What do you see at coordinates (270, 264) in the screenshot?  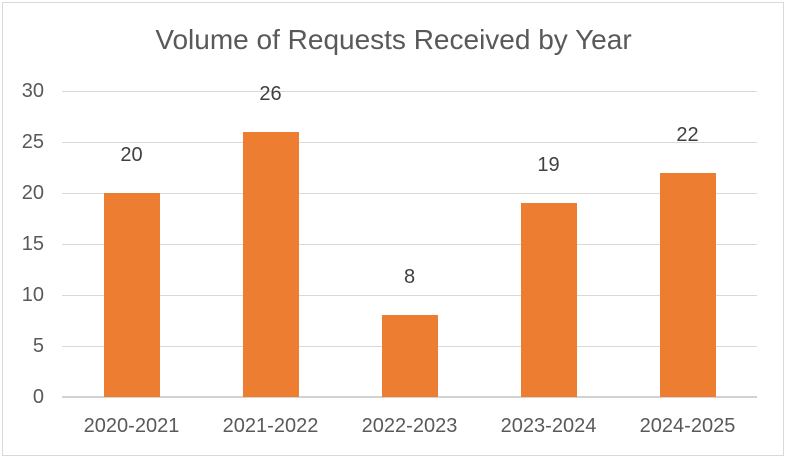 I see `bar-2021-2022` at bounding box center [270, 264].